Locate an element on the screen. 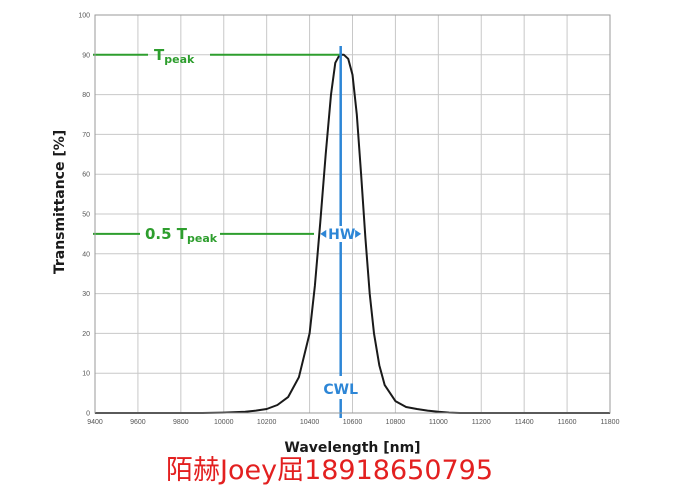  y-tick-label: 100 is located at coordinates (84, 16).